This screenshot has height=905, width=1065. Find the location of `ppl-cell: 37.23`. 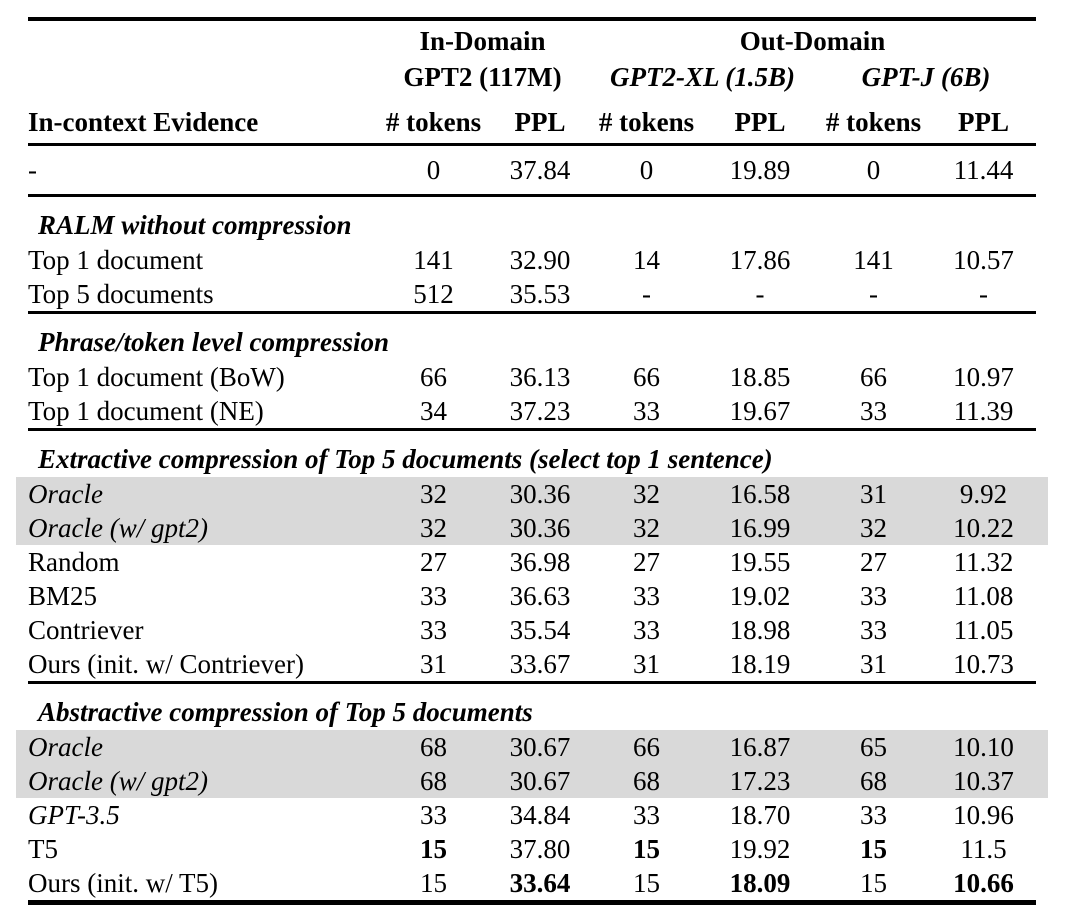

ppl-cell: 37.23 is located at coordinates (540, 410).